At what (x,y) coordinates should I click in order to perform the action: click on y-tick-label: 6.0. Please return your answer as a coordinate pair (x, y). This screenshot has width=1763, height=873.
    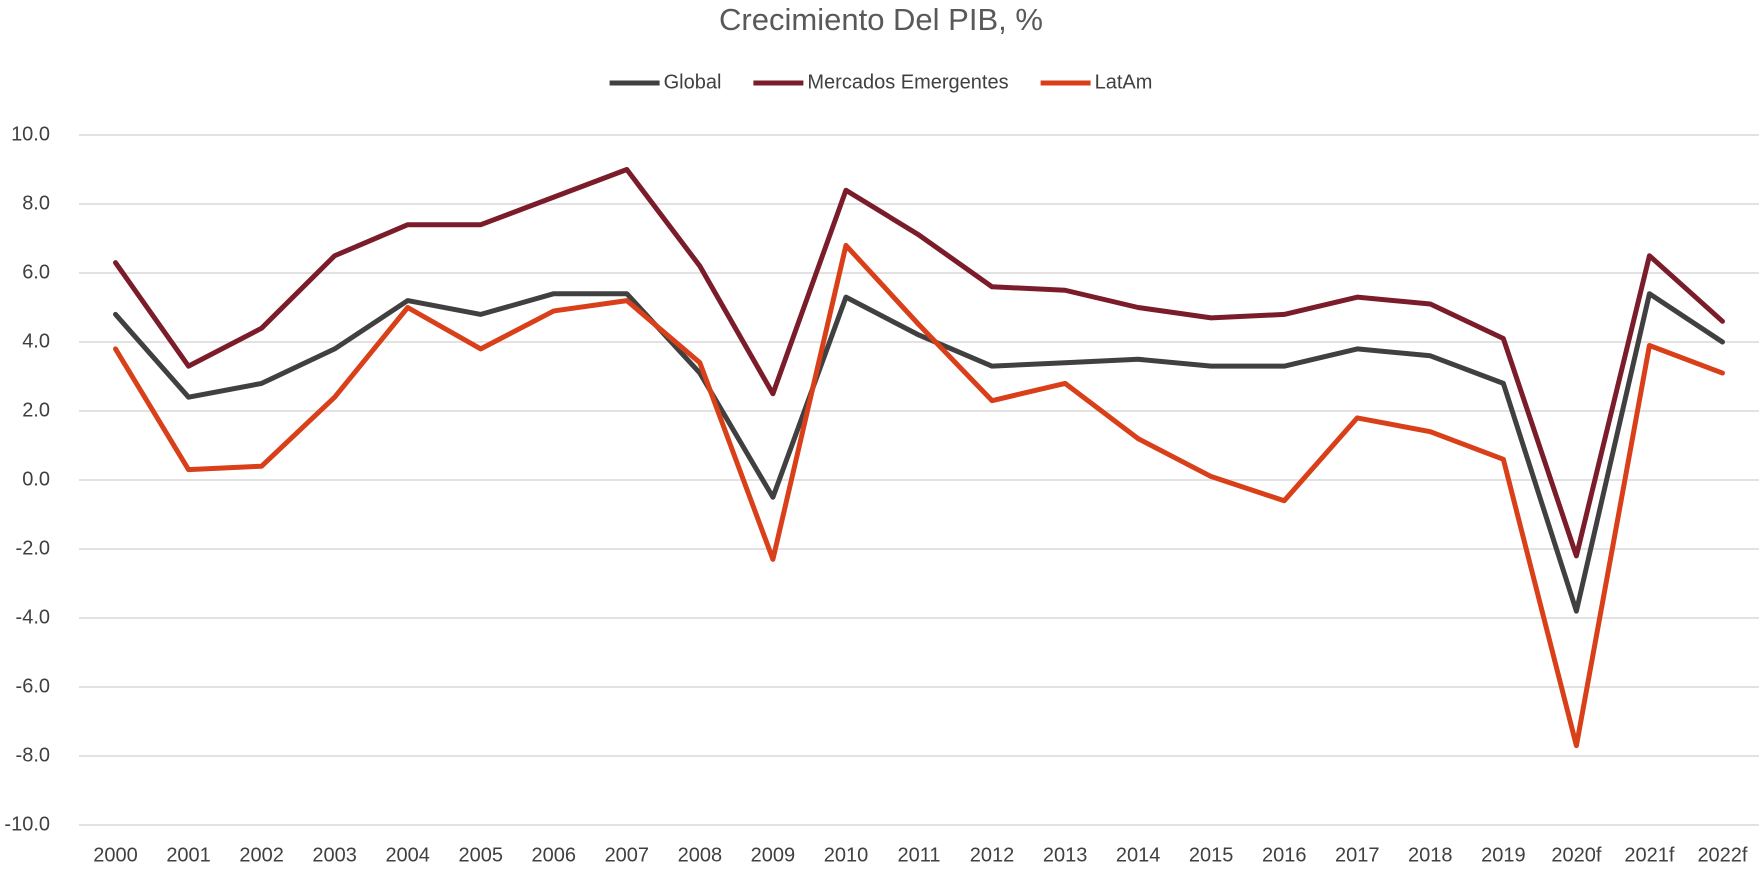
    Looking at the image, I should click on (36, 272).